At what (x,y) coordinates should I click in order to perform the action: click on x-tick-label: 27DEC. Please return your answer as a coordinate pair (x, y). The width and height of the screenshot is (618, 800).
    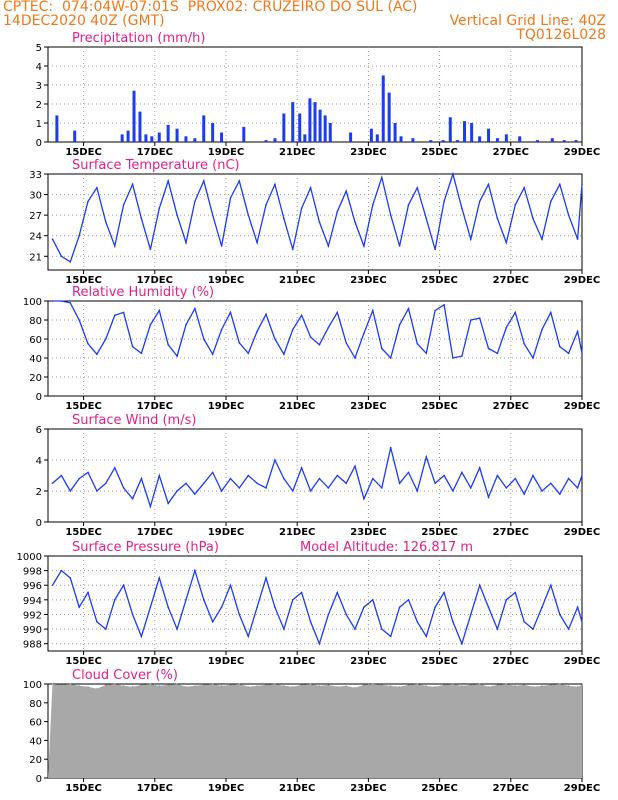
    Looking at the image, I should click on (511, 152).